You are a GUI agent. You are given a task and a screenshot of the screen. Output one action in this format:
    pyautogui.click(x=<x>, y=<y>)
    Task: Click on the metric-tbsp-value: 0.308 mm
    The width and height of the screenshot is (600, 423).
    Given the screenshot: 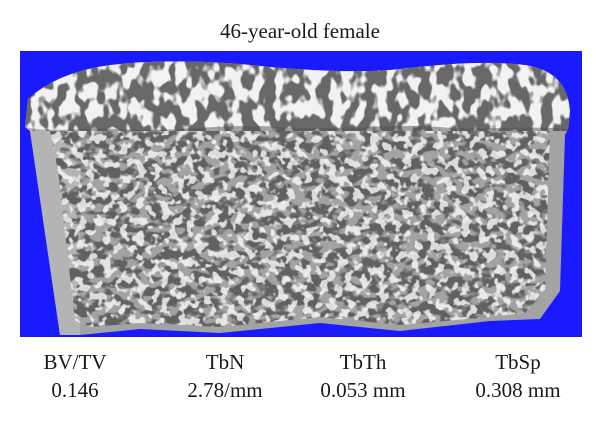 What is the action you would take?
    pyautogui.click(x=518, y=390)
    